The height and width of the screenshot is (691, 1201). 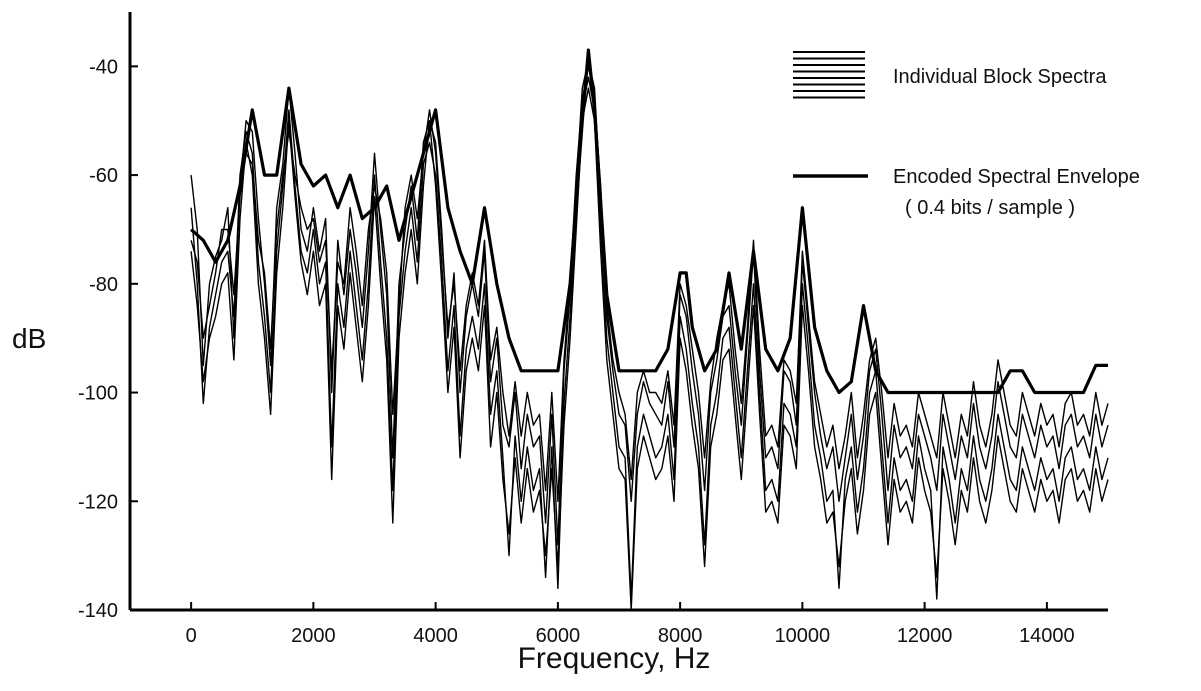 What do you see at coordinates (108, 339) in the screenshot?
I see `y-ticks: -40 -60 -80 -100 -120 -140` at bounding box center [108, 339].